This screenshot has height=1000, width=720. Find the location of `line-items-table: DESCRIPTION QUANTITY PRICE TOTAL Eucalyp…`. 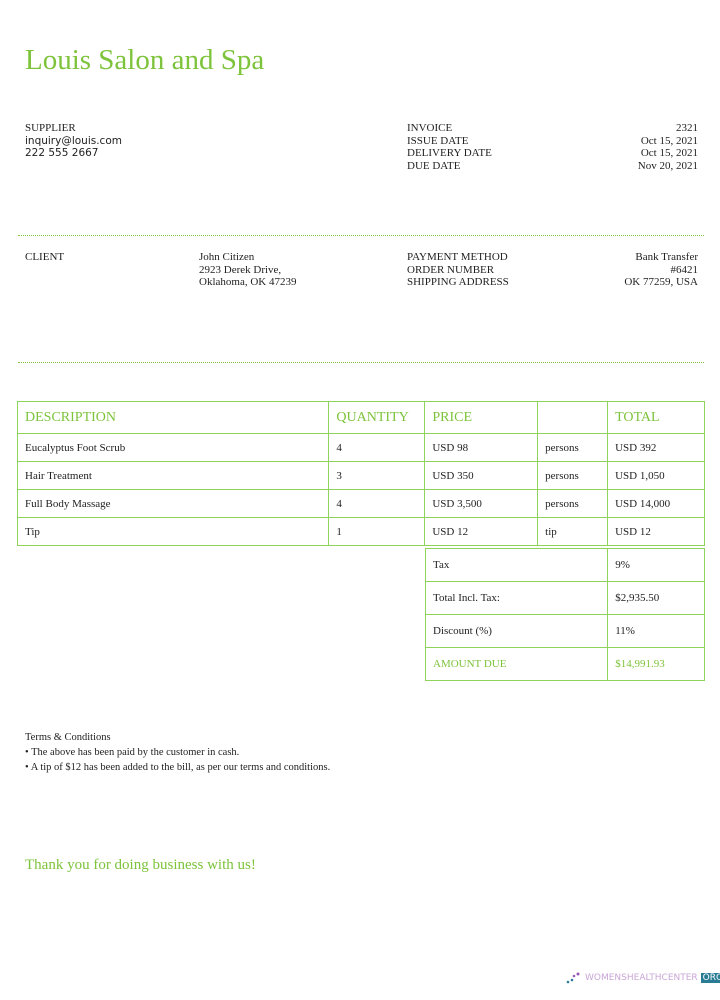

line-items-table: DESCRIPTION QUANTITY PRICE TOTAL Eucalyp… is located at coordinates (360, 473).